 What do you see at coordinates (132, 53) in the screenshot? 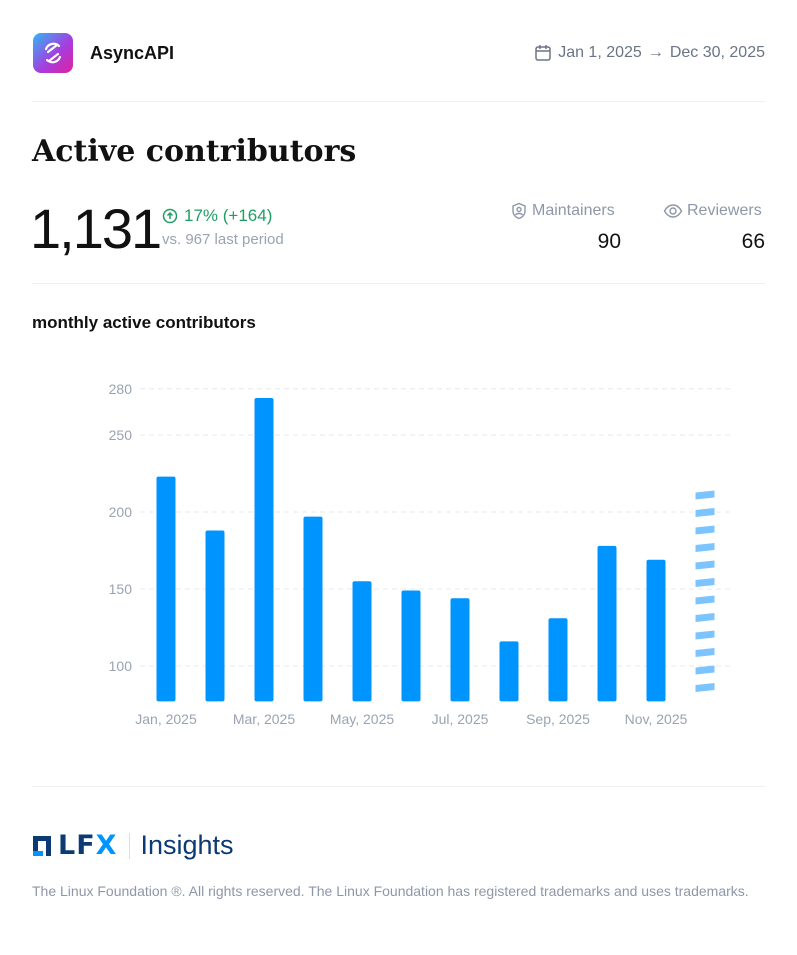
I see `project-name: AsyncAPI` at bounding box center [132, 53].